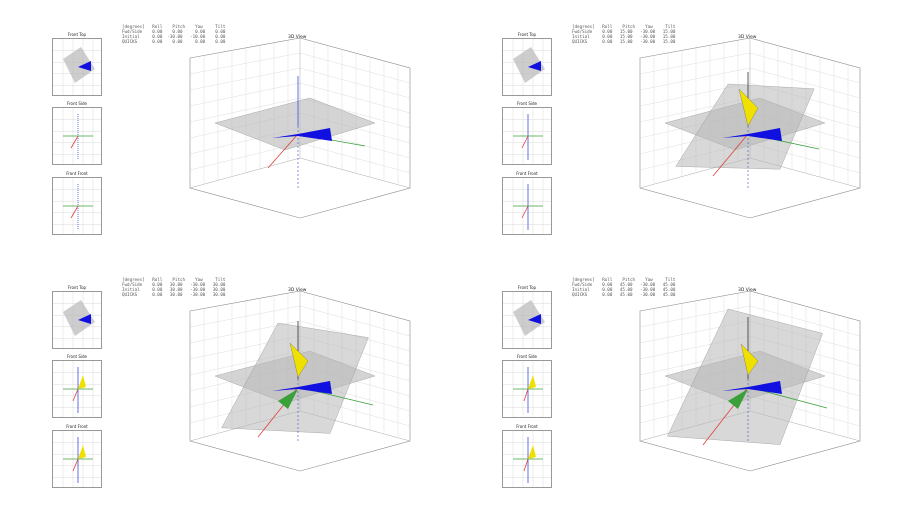 The height and width of the screenshot is (506, 900). I want to click on horizontal-plane, so click(295, 124).